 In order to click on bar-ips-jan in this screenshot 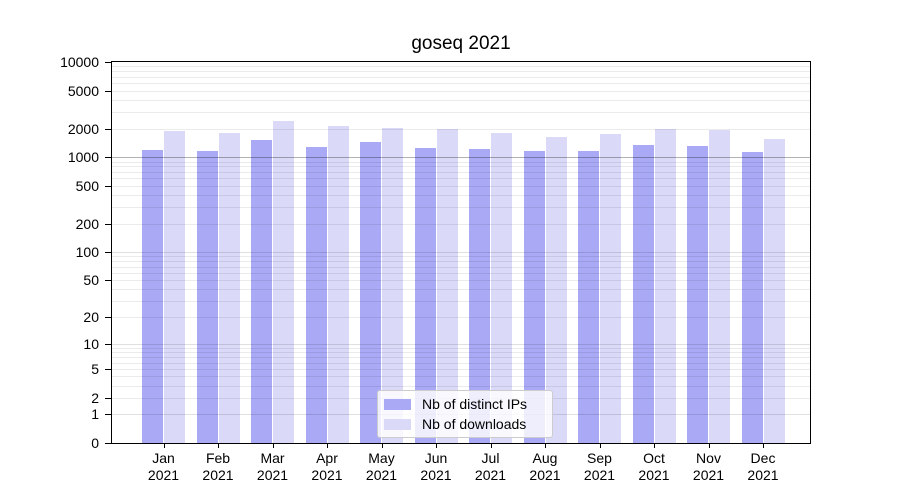, I will do `click(152, 296)`.